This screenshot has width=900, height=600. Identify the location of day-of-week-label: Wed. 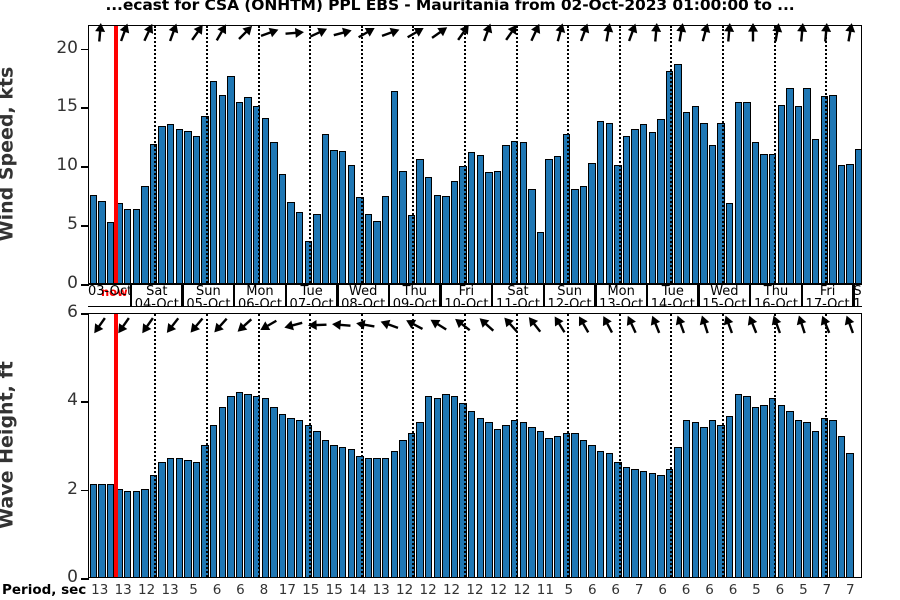
(724, 292).